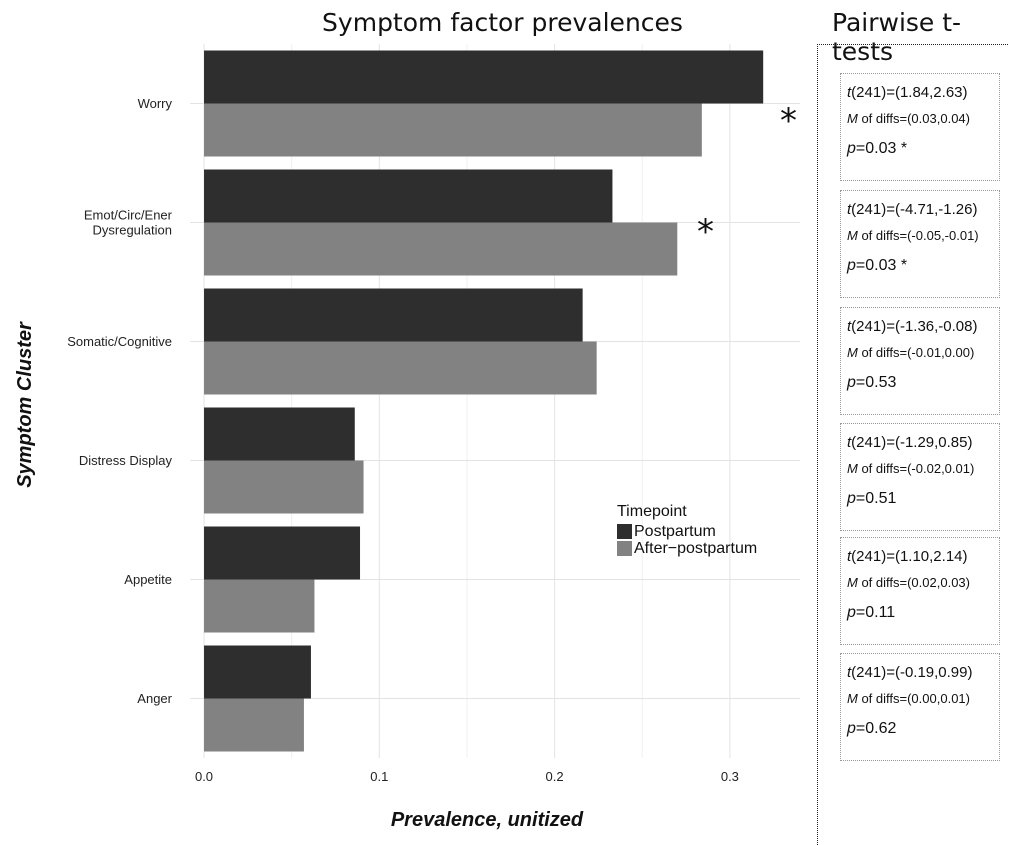  I want to click on ttest-mean-diffs: M of diffs=(-0.02,0.01), so click(923, 475).